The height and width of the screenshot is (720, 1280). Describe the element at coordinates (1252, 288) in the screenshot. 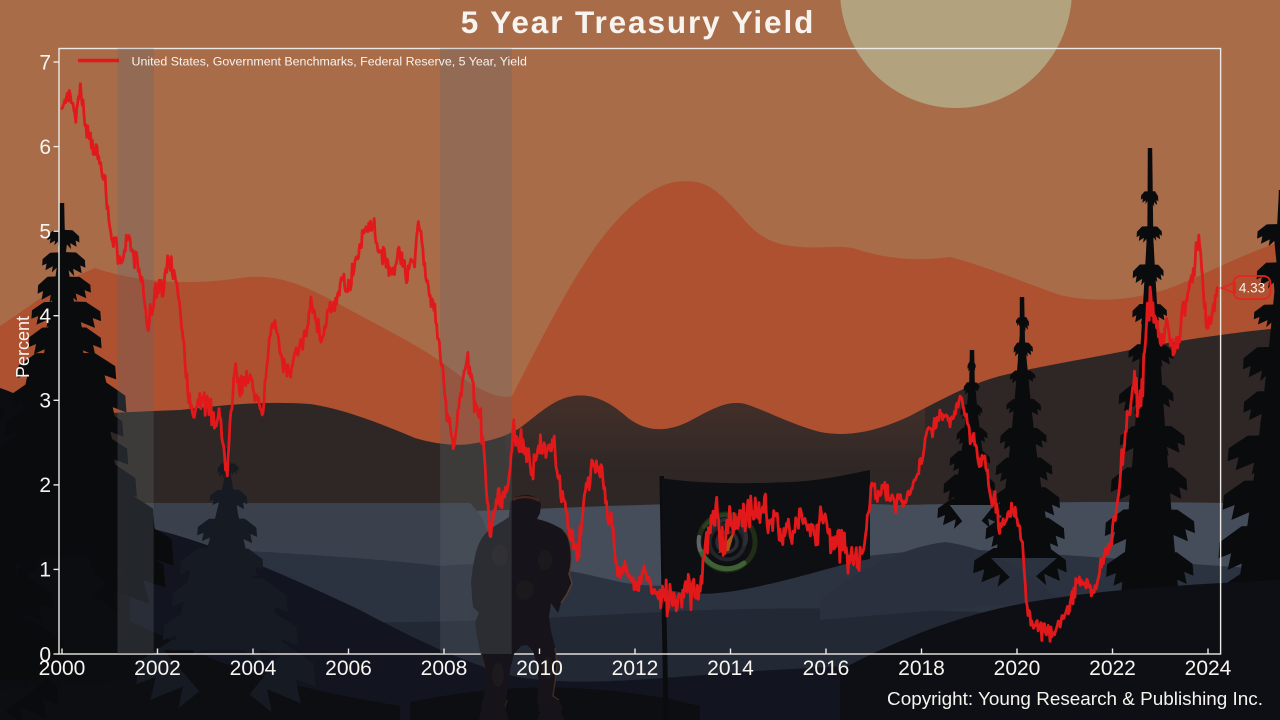

I see `svg-text: 4.33` at that location.